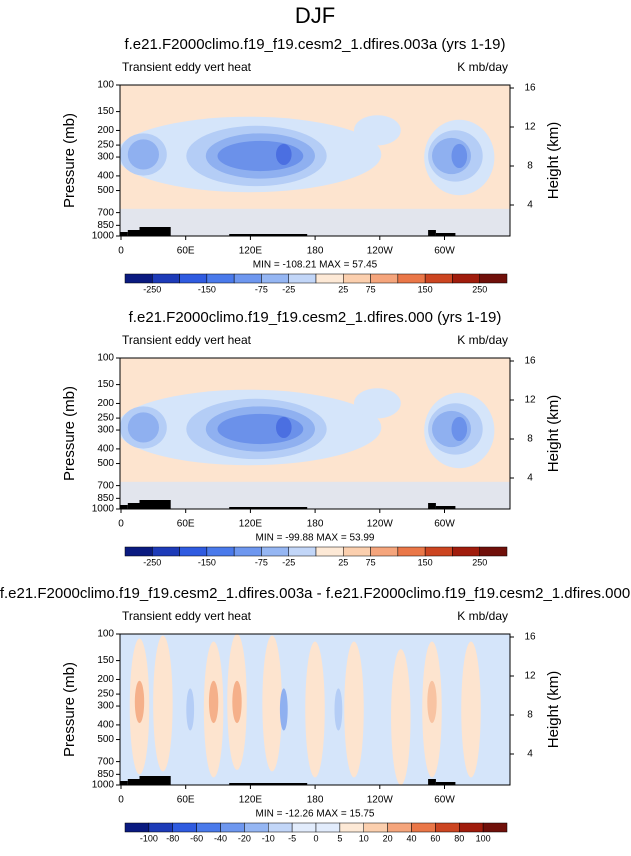 The height and width of the screenshot is (856, 631). Describe the element at coordinates (444, 251) in the screenshot. I see `x-tick-label: 60W` at that location.